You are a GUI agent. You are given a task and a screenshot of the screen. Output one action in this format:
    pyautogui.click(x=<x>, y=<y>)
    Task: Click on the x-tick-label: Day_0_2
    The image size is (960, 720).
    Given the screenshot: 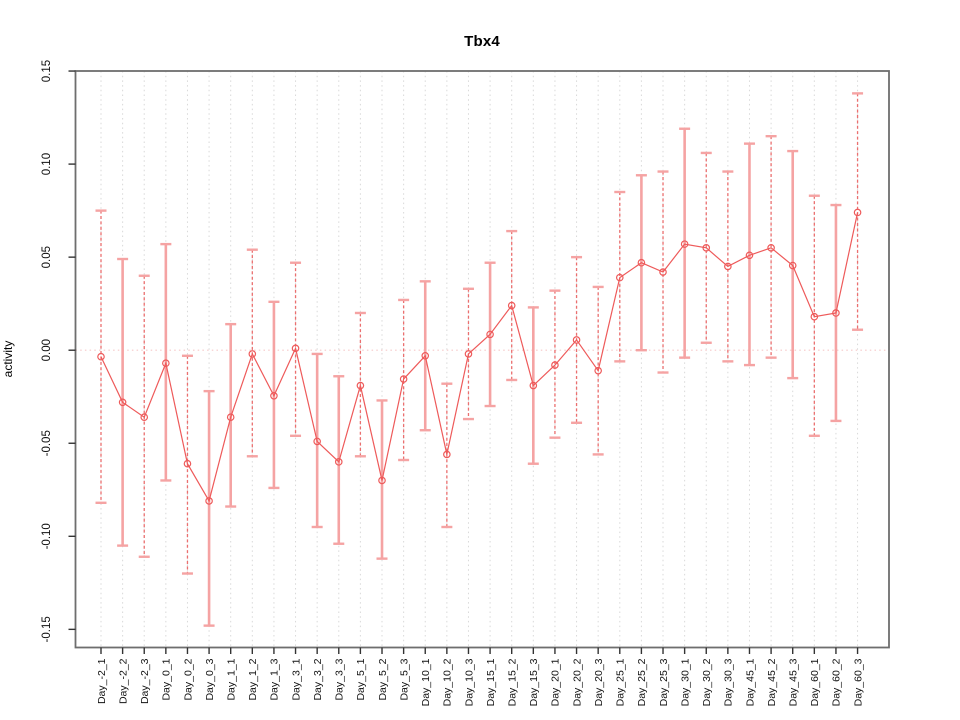 What is the action you would take?
    pyautogui.click(x=188, y=679)
    